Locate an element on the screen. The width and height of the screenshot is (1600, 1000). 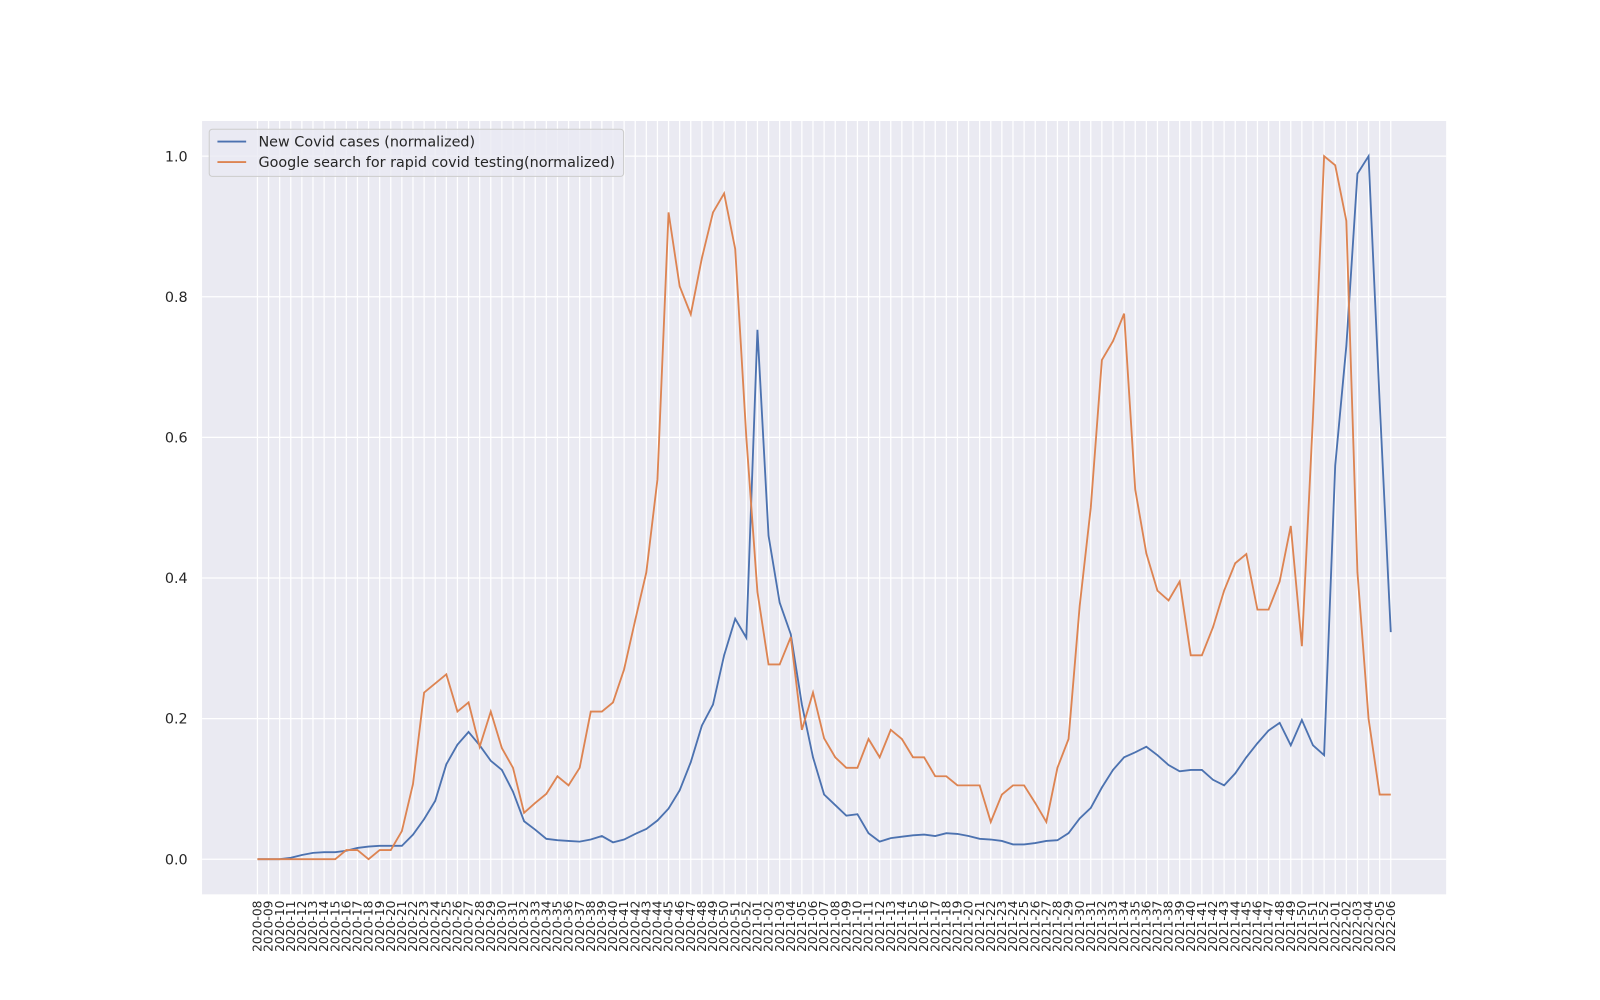
x-tick-label: 2020-42 is located at coordinates (635, 926).